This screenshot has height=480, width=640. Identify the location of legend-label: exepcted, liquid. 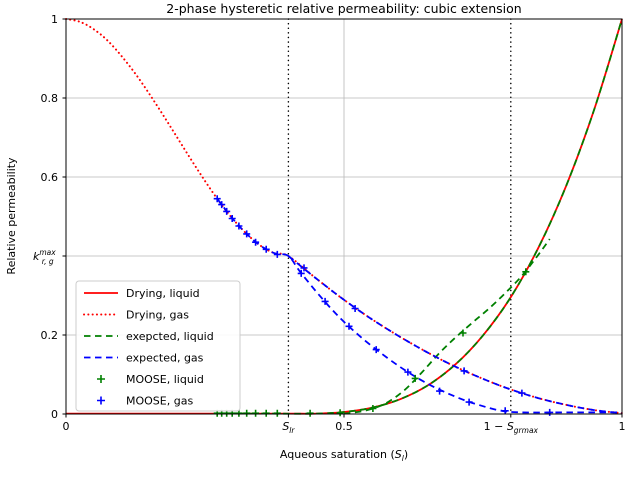
(170, 336).